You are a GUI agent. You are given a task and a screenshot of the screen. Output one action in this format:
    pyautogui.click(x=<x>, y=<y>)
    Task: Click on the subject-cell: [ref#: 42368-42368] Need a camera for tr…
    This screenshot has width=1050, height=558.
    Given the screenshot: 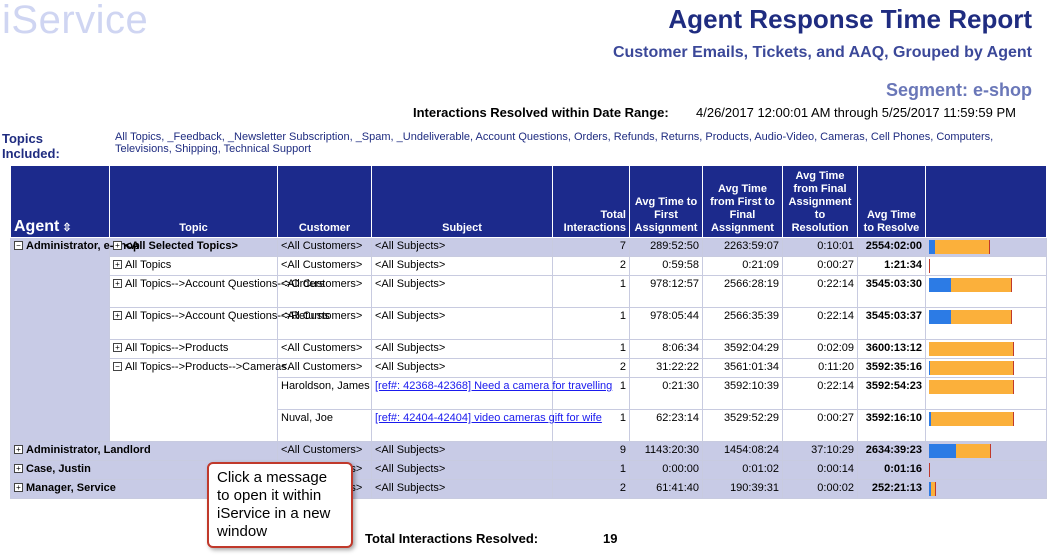 What is the action you would take?
    pyautogui.click(x=491, y=393)
    